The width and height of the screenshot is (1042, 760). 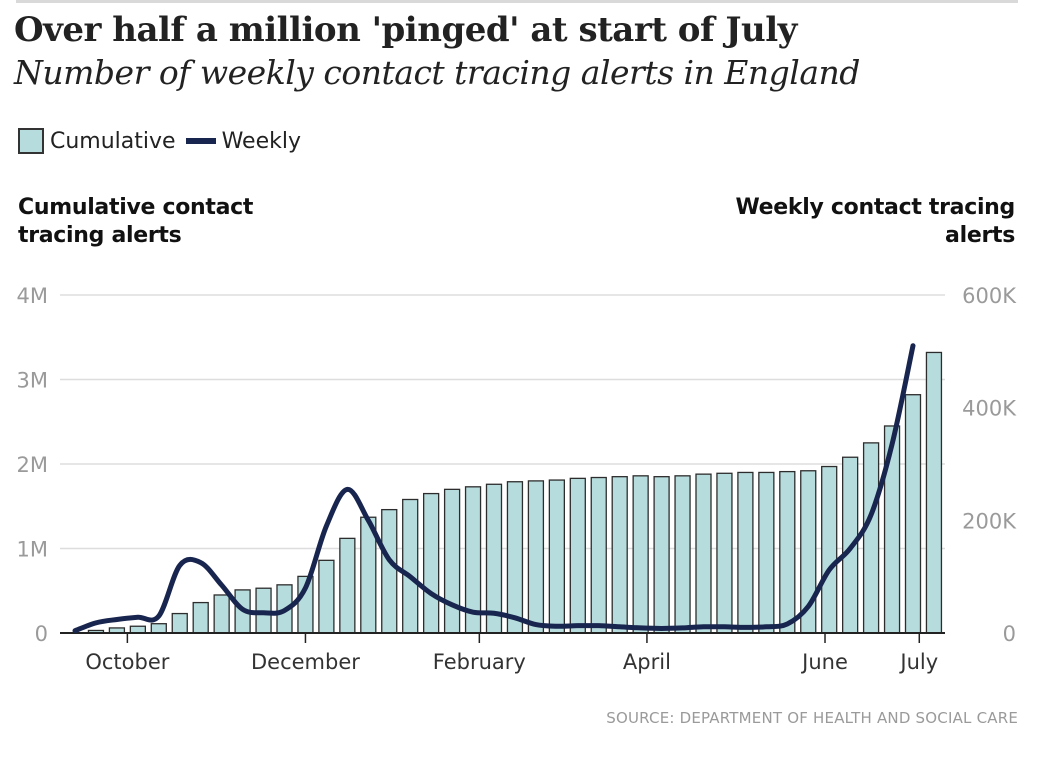 What do you see at coordinates (136, 221) in the screenshot?
I see `left-axis-title: Cumulative contact tracing alerts` at bounding box center [136, 221].